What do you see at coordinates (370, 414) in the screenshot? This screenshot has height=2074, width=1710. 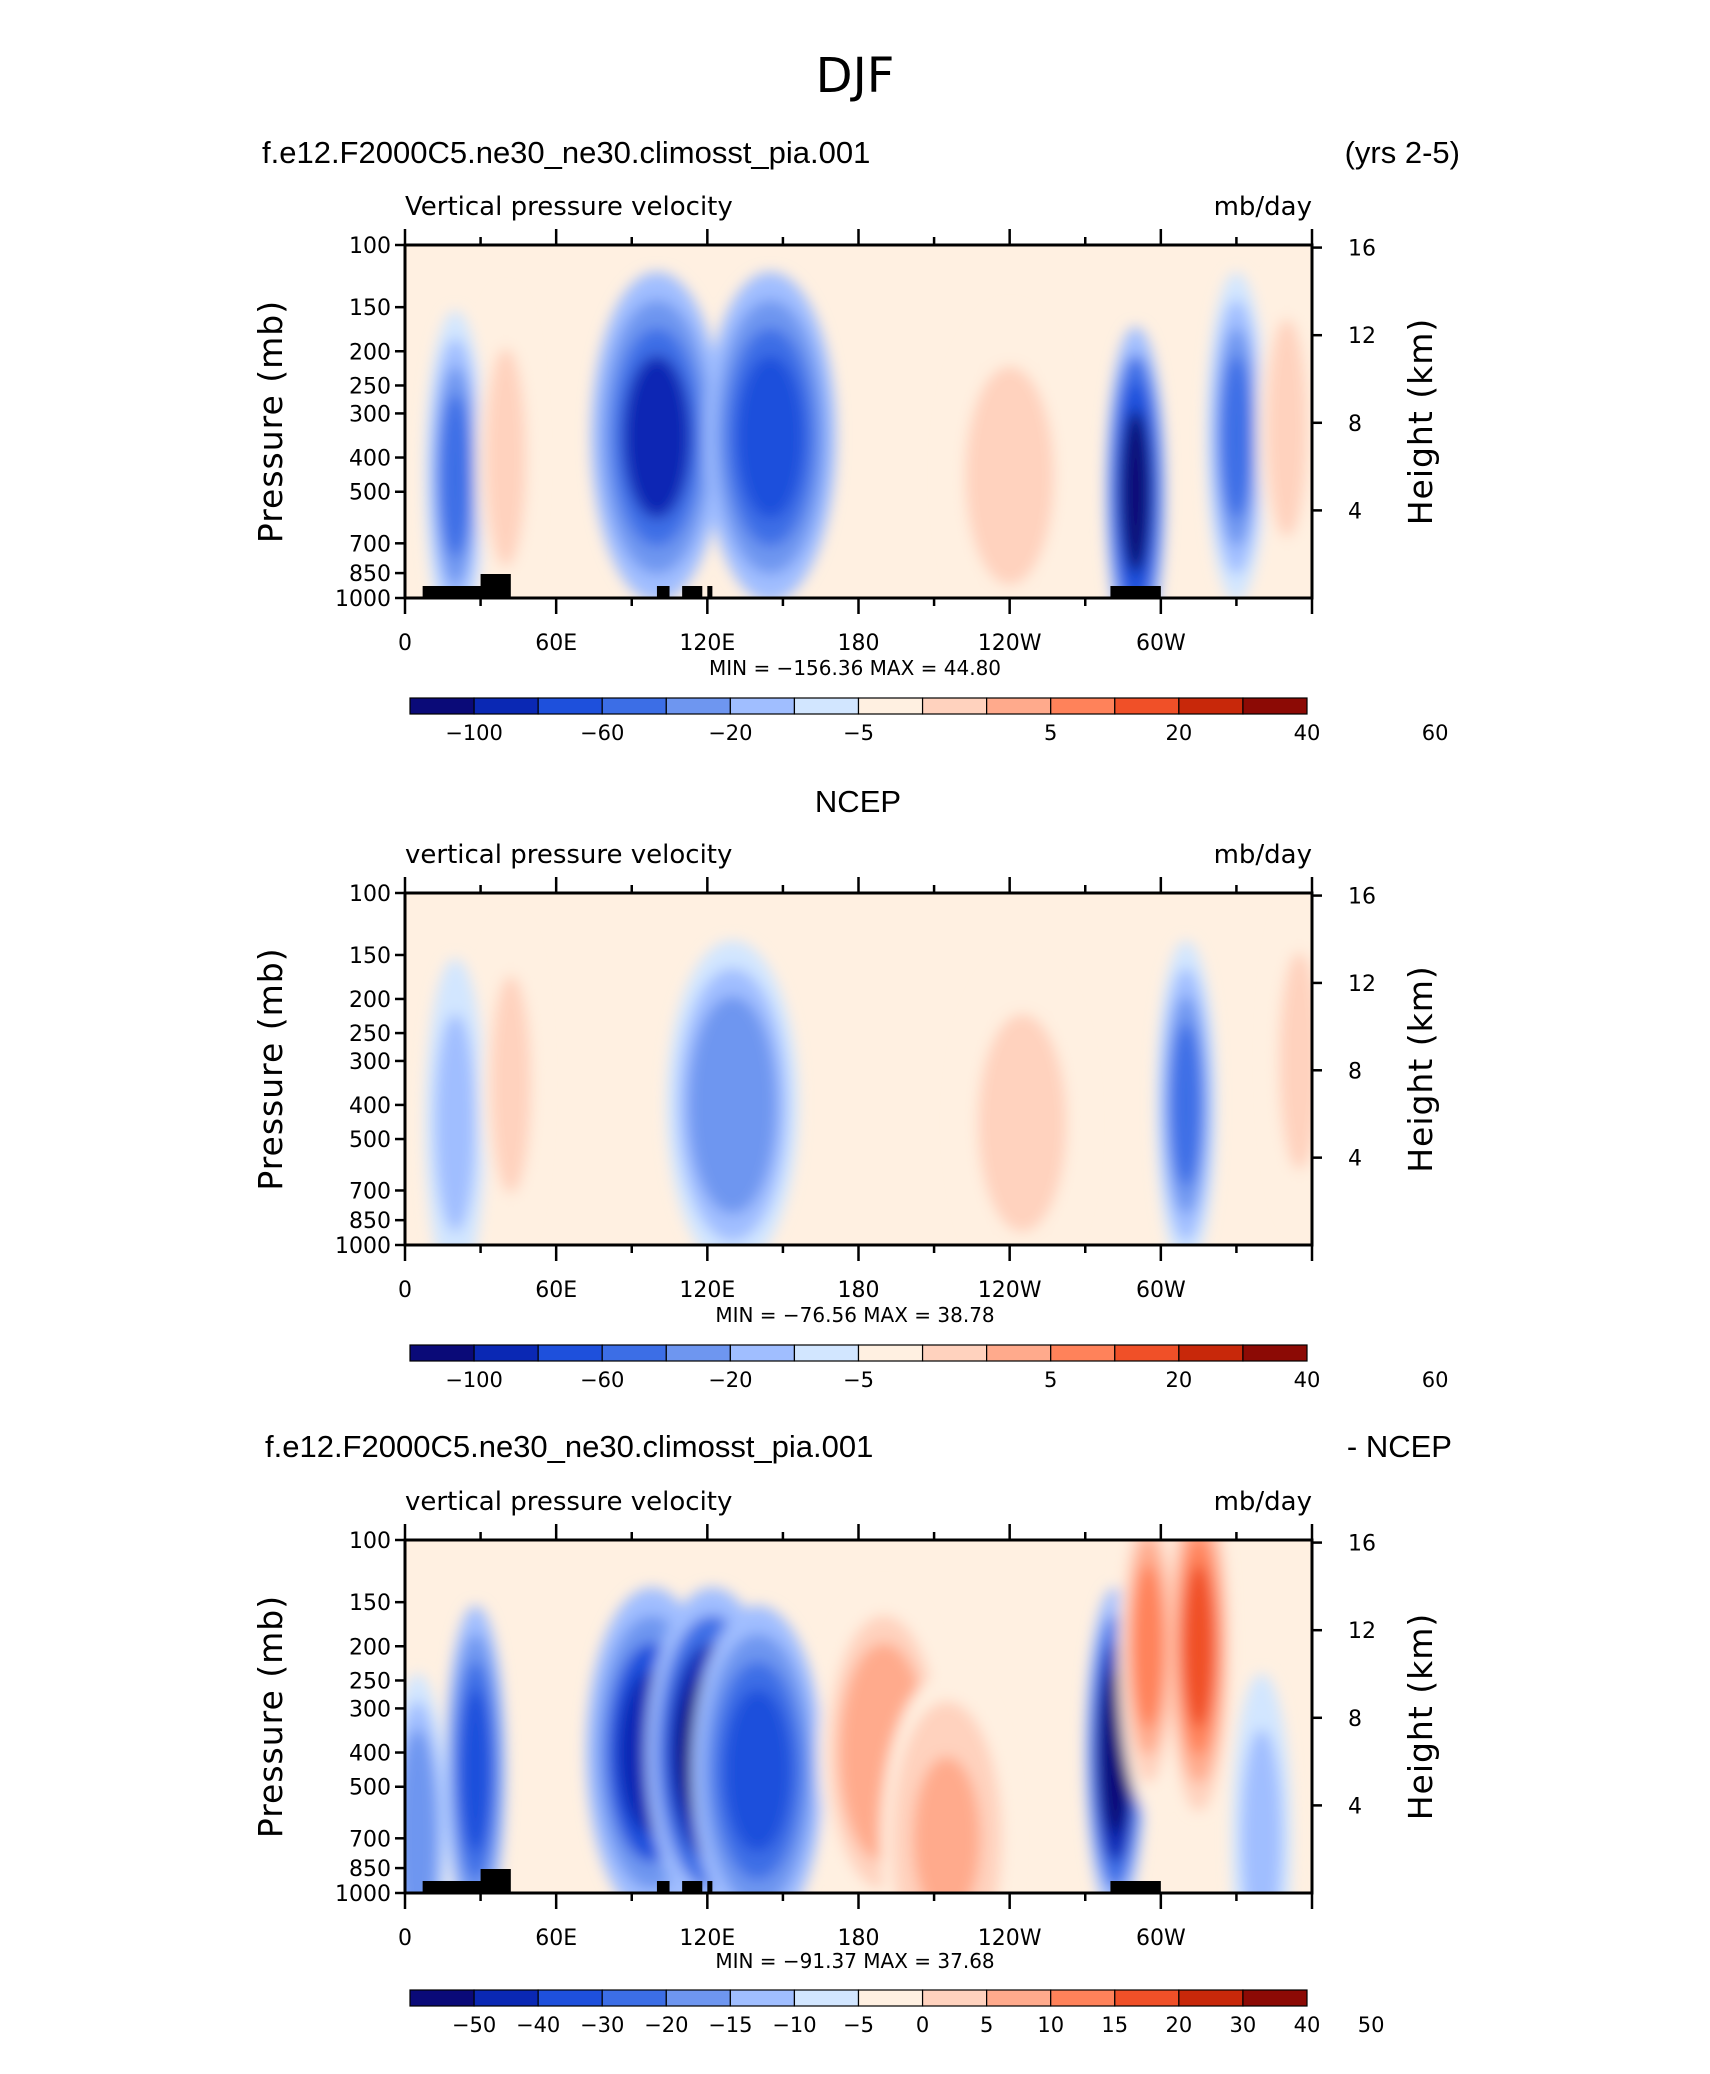 I see `pressure-tick-label: 300` at bounding box center [370, 414].